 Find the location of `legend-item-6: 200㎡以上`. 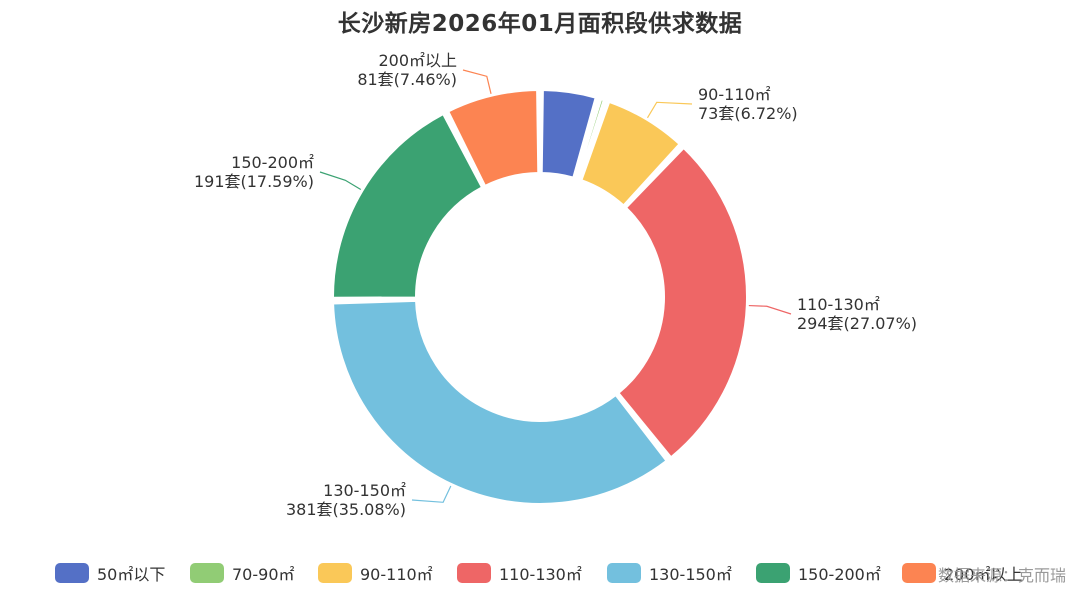

legend-item-6: 200㎡以上 is located at coordinates (962, 573).